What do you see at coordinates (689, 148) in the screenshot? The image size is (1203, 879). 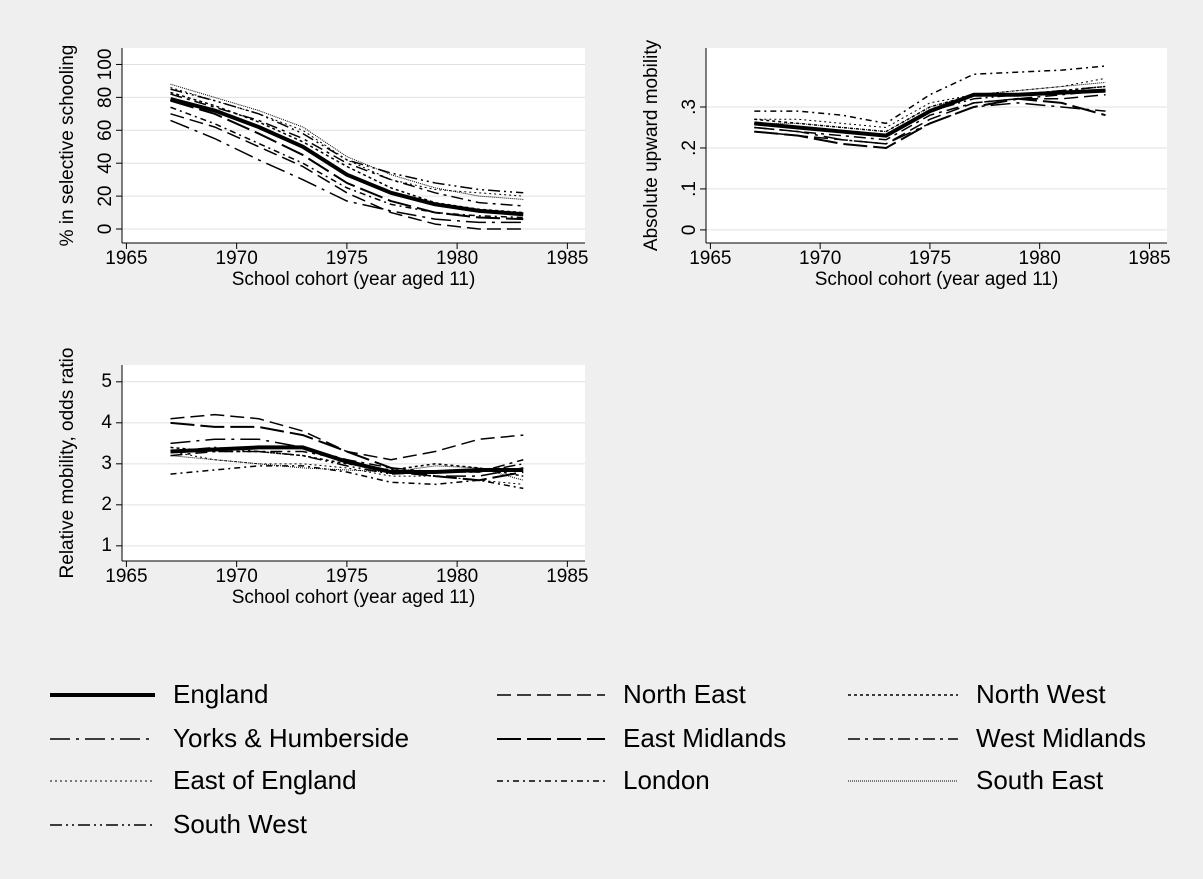 I see `y-tick-label: .2` at bounding box center [689, 148].